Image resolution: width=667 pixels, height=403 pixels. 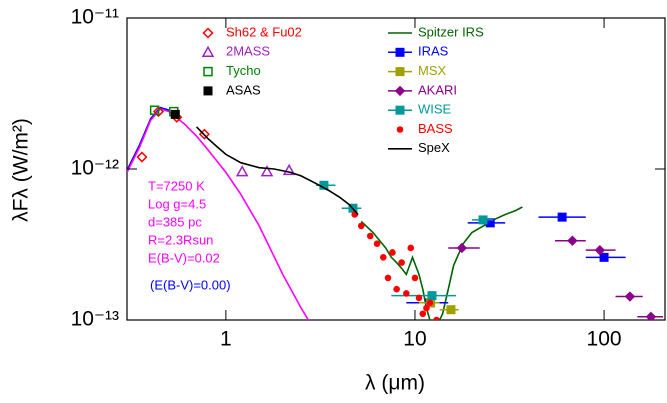 I want to click on legend-label: AKARI, so click(x=437, y=89).